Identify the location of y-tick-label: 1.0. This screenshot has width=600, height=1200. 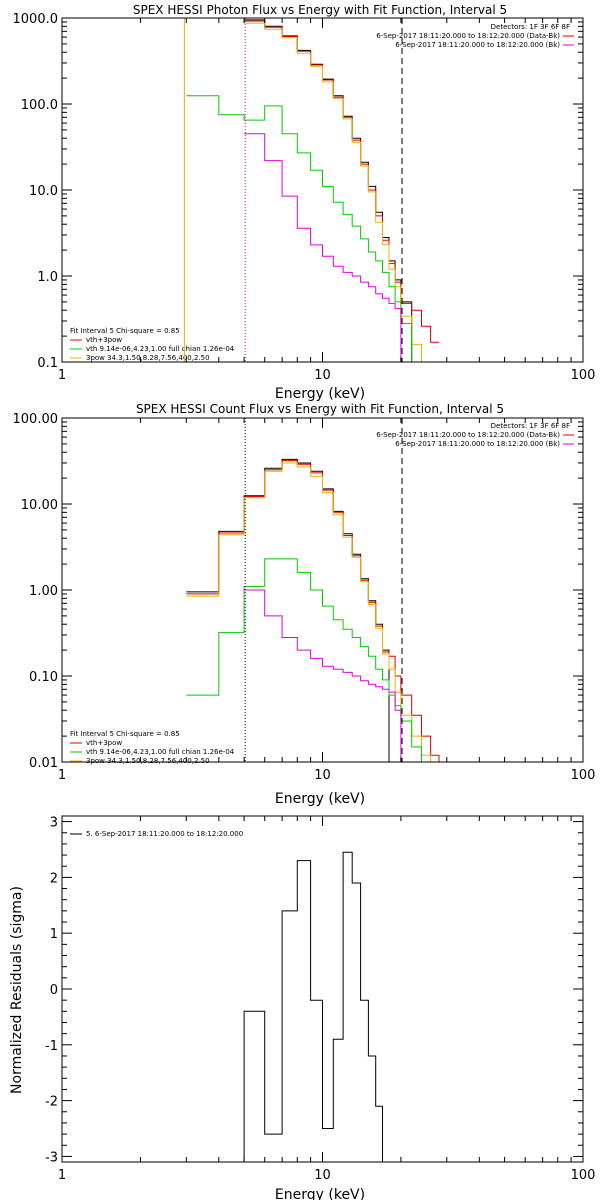
(47, 277).